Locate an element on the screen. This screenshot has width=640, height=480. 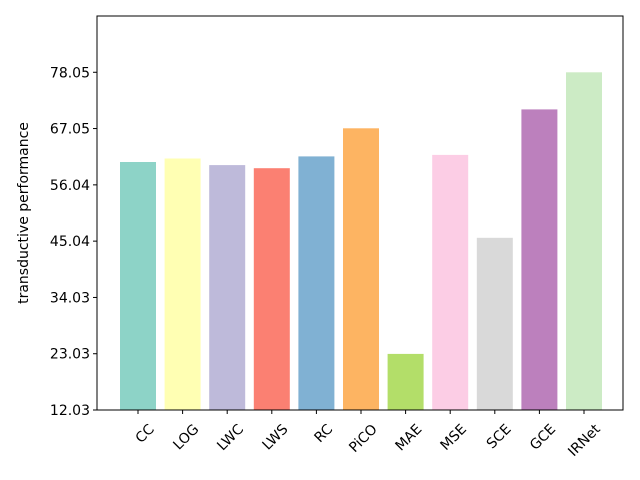
y-tick-label: 78.05 is located at coordinates (70, 73).